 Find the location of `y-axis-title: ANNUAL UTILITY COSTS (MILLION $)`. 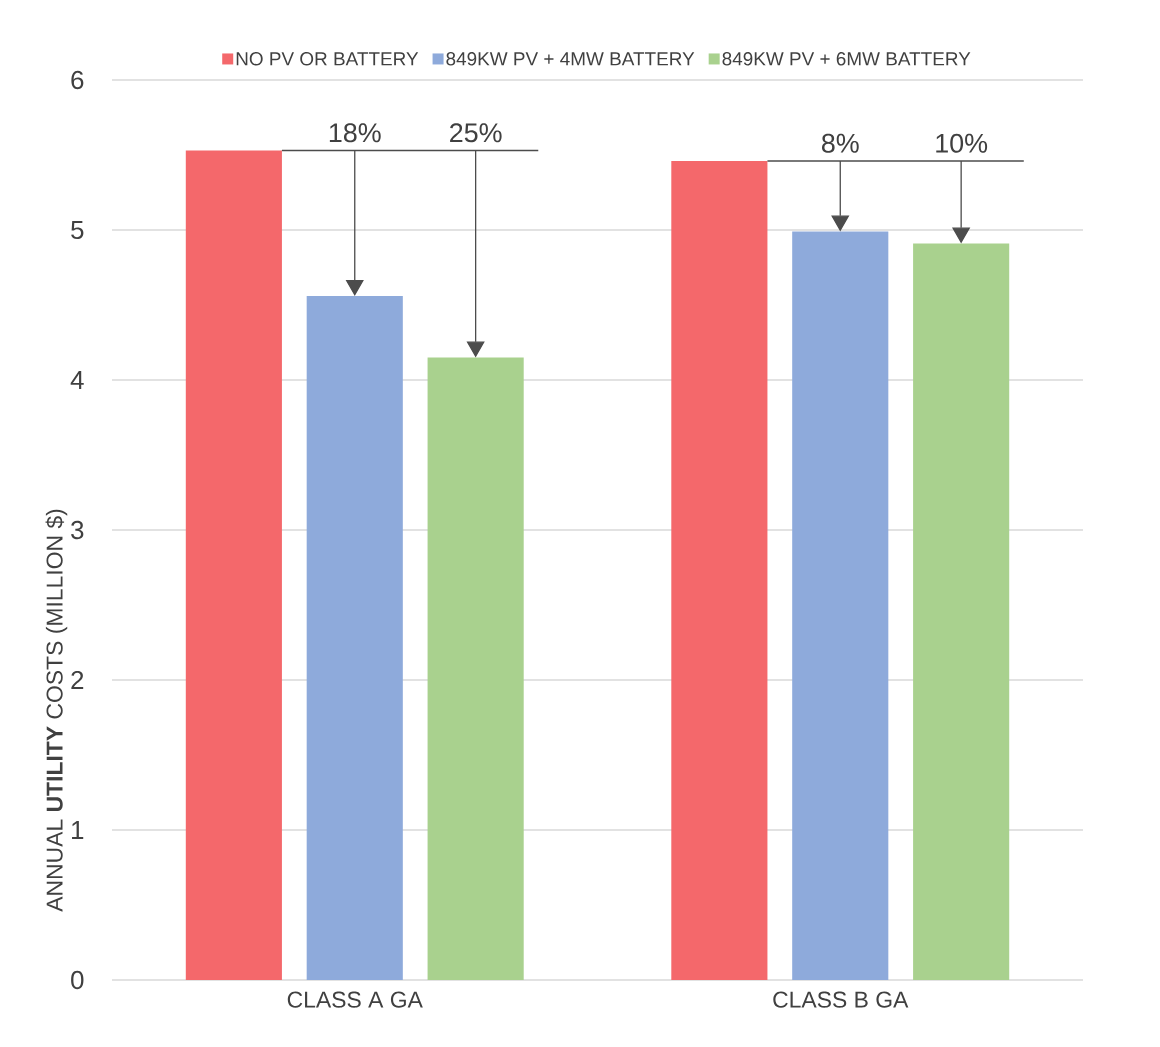

y-axis-title: ANNUAL UTILITY COSTS (MILLION $) is located at coordinates (56, 710).